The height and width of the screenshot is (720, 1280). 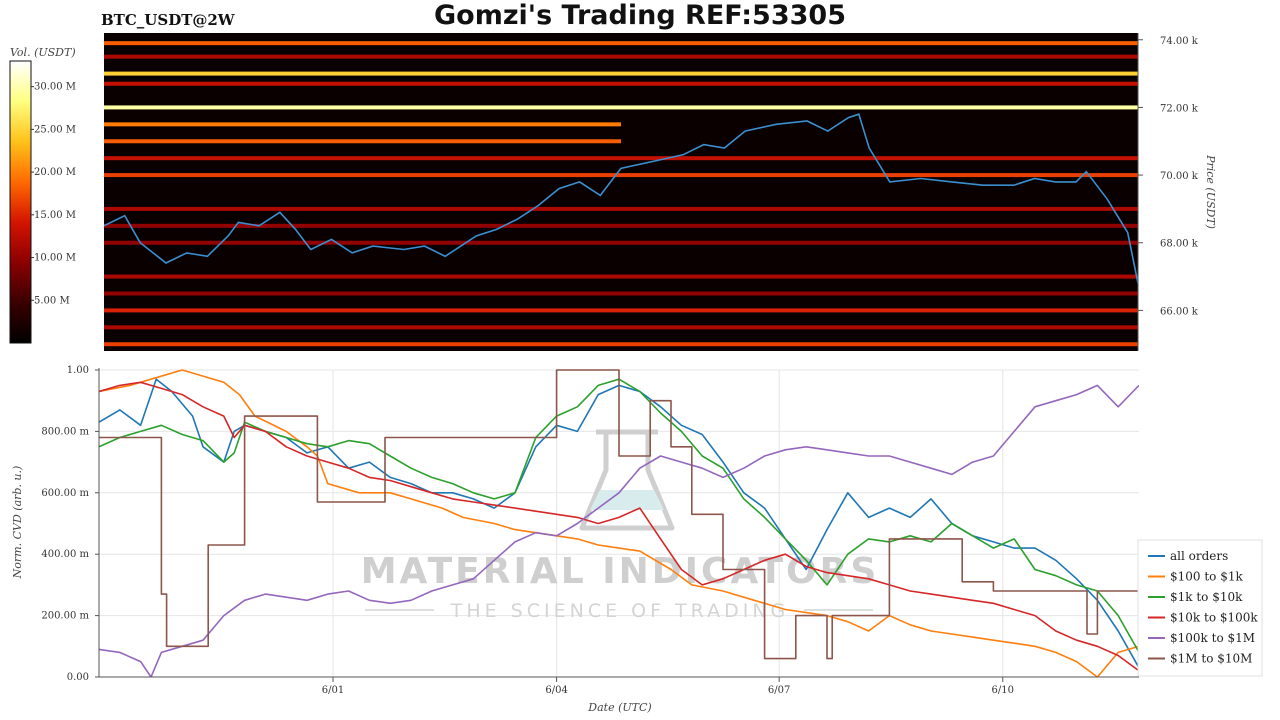 I want to click on legend-label-4: $100k to $1M, so click(x=1212, y=638).